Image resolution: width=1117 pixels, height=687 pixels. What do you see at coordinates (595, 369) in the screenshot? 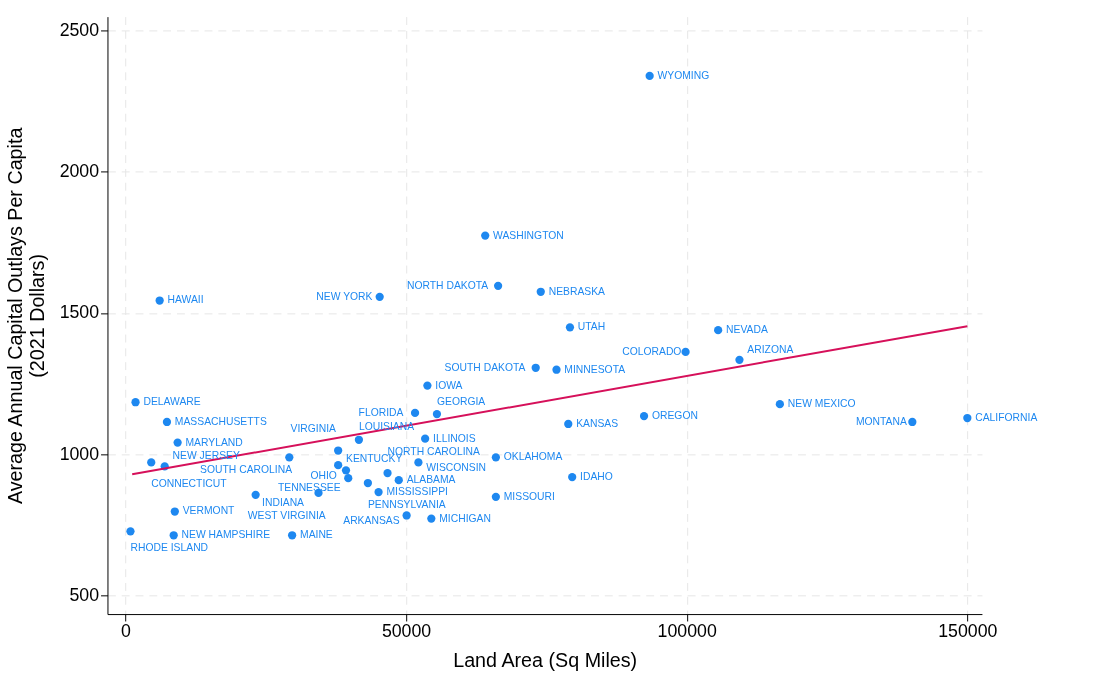
I see `annotation: MINNESOTA` at bounding box center [595, 369].